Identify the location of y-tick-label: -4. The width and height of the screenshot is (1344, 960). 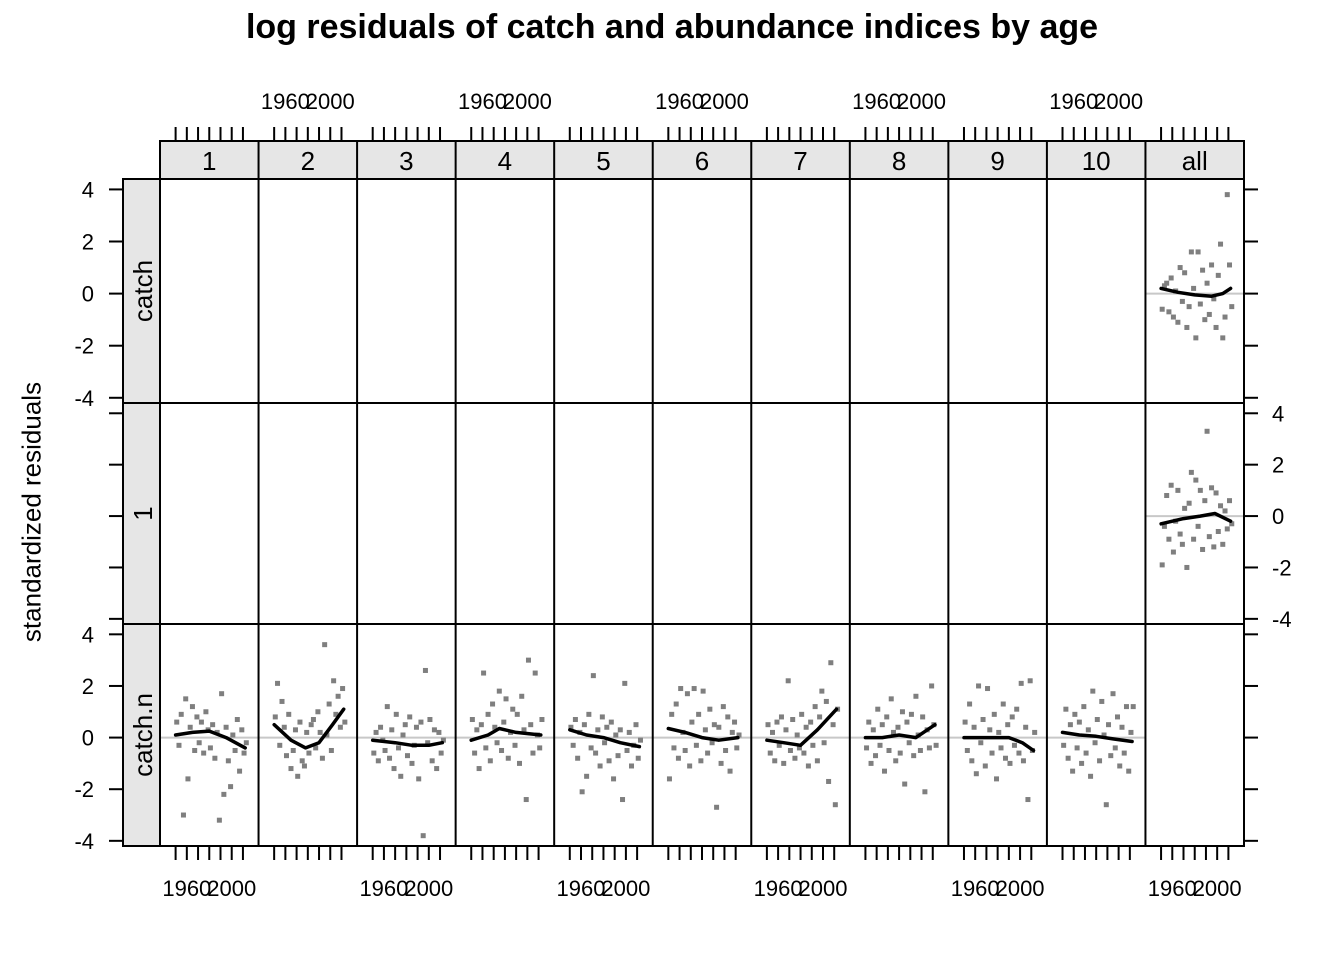
(1282, 619).